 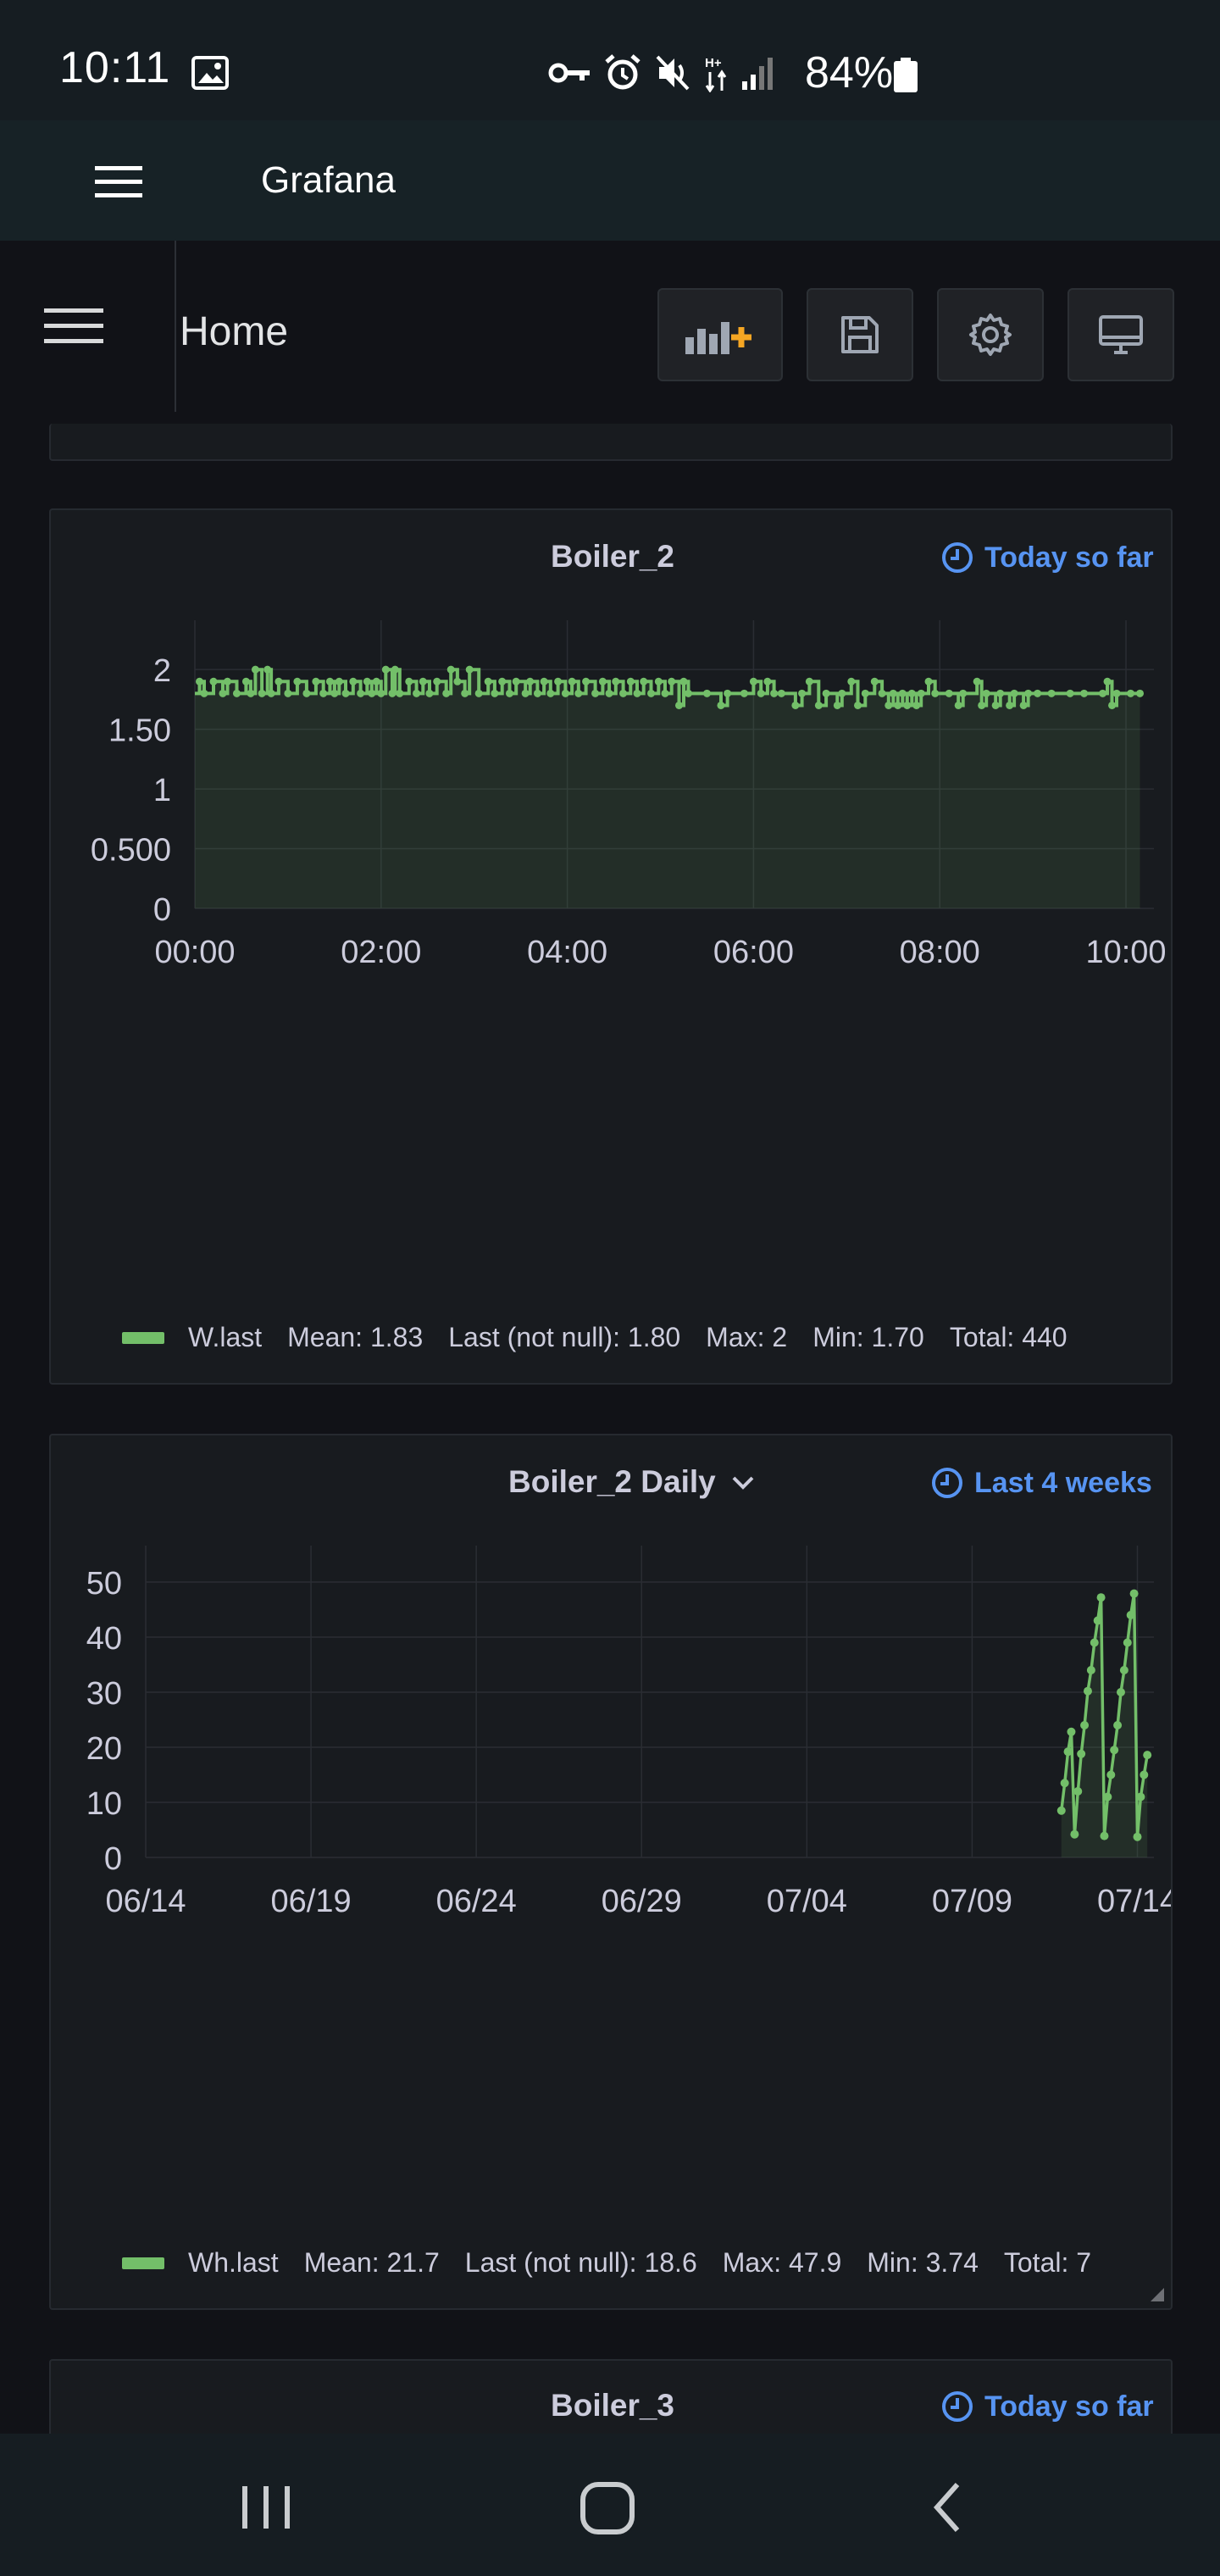 I want to click on x-tick-label: 07/04, so click(x=807, y=1901).